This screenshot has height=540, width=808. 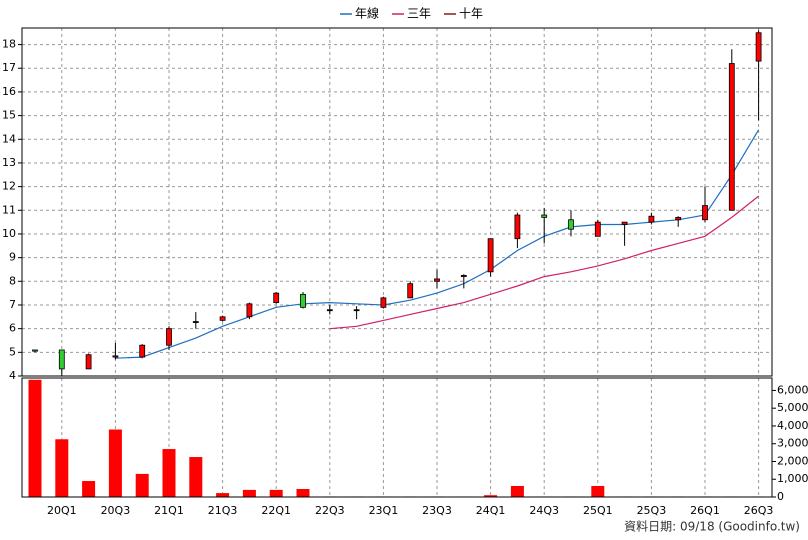 What do you see at coordinates (9, 91) in the screenshot?
I see `y-tick-label: 16` at bounding box center [9, 91].